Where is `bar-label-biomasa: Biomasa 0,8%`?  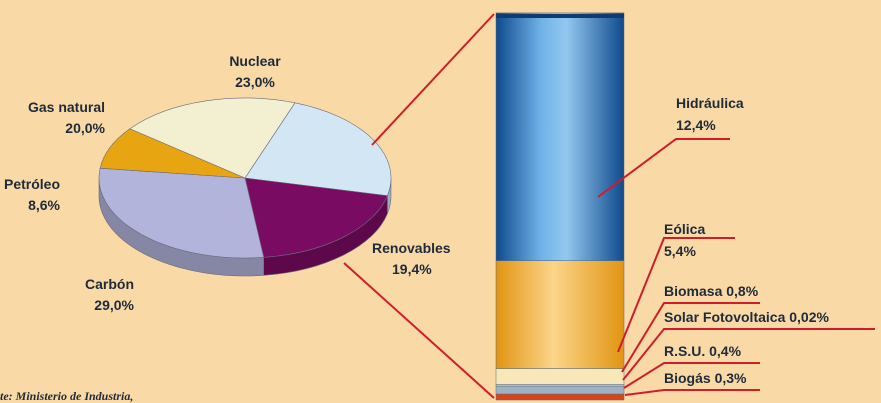
bar-label-biomasa: Biomasa 0,8% is located at coordinates (711, 291).